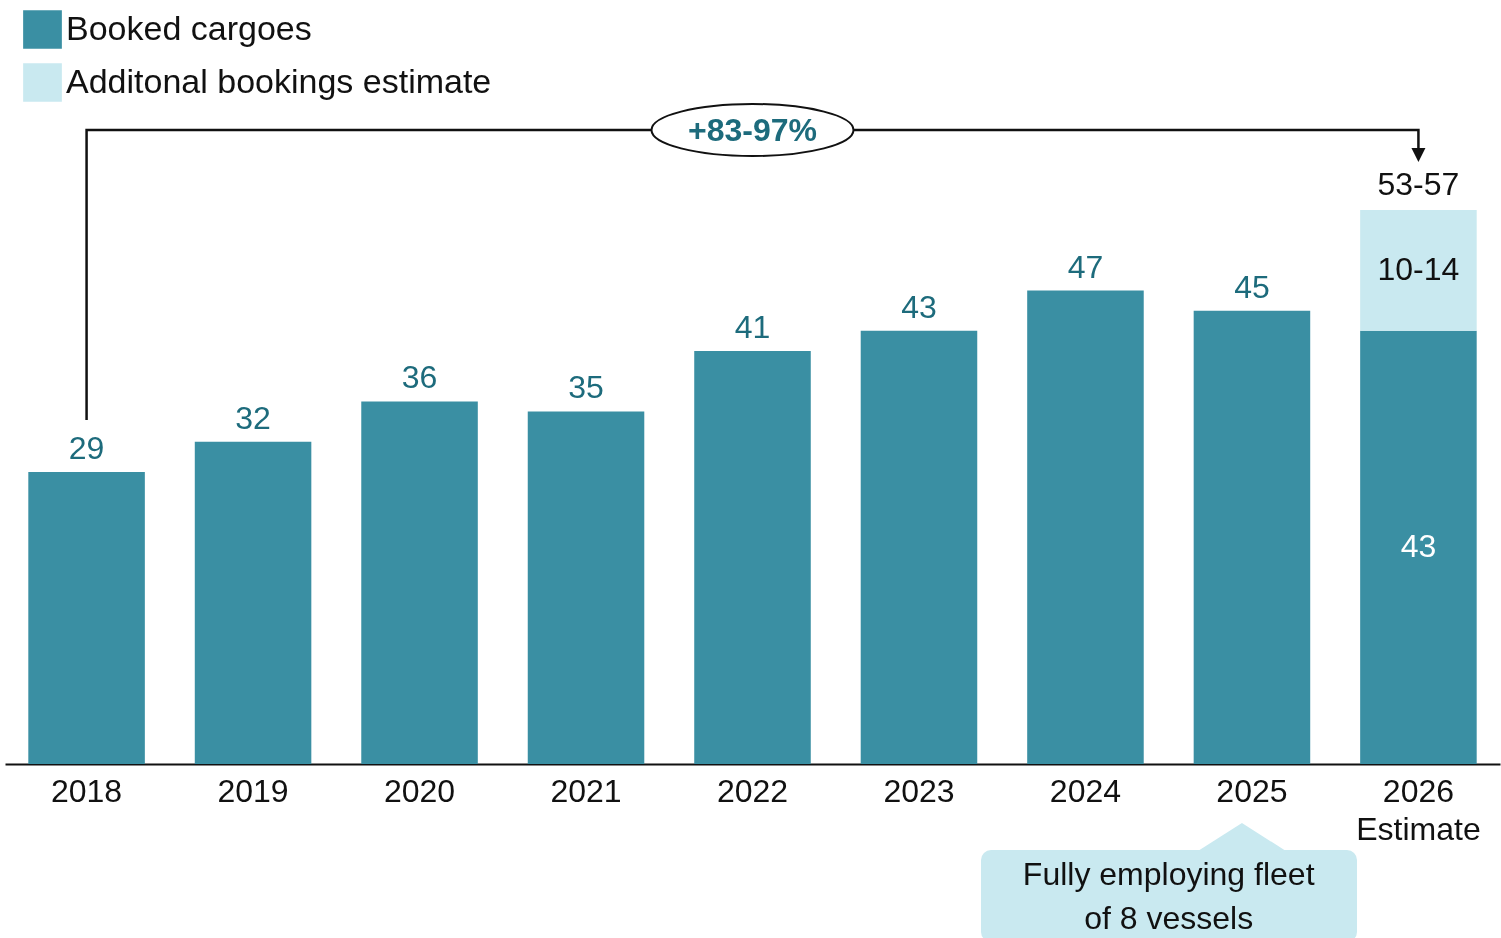 The height and width of the screenshot is (938, 1501). What do you see at coordinates (1418, 809) in the screenshot?
I see `x-tick-label: 2026 Estimate` at bounding box center [1418, 809].